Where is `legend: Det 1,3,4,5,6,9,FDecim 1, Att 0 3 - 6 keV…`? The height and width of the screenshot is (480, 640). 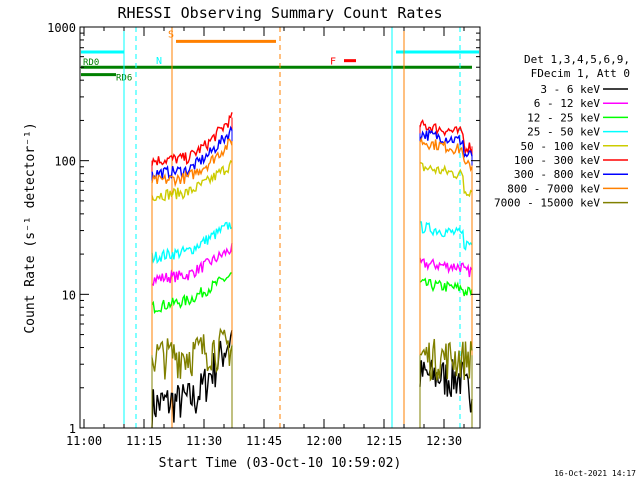
legend: Det 1,3,4,5,6,9,FDecim 1, Att 0 3 - 6 keV… is located at coordinates (562, 131).